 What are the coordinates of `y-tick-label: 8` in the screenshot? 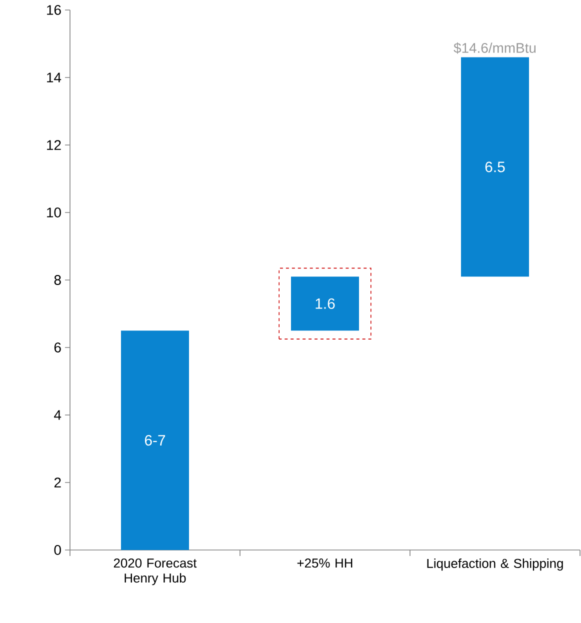 It's located at (57, 280).